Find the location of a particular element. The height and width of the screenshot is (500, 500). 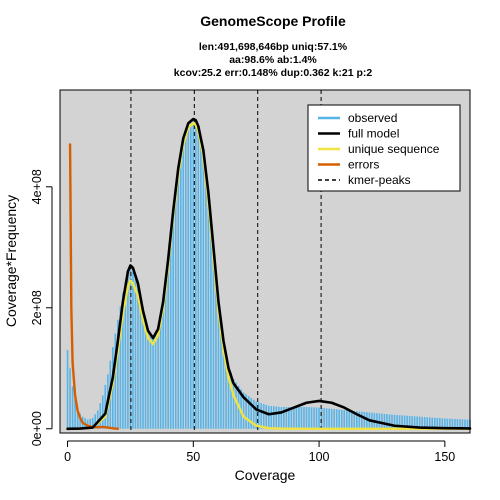

y-axis-label: Coverage*Frequency is located at coordinates (11, 261).